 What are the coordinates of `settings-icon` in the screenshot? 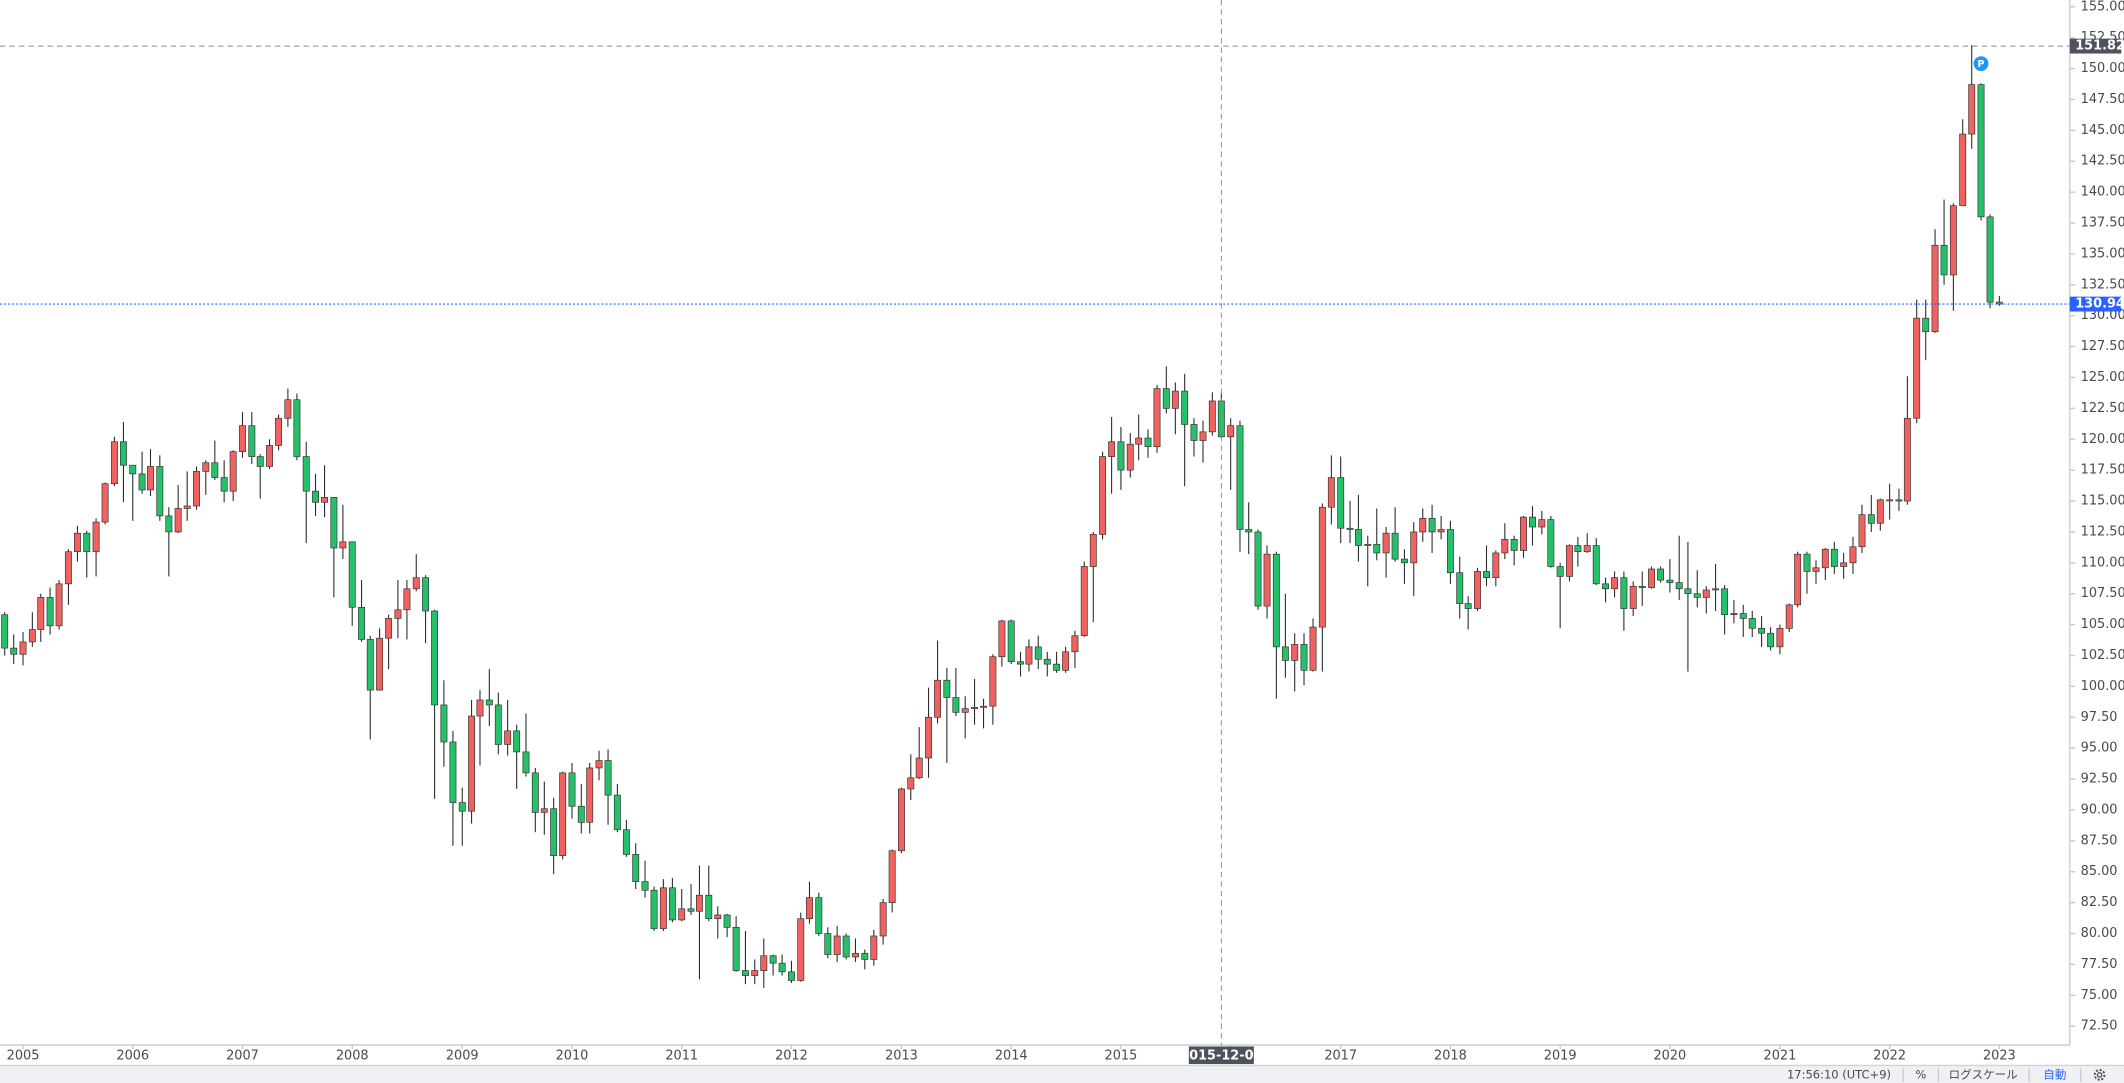 It's located at (2099, 1075).